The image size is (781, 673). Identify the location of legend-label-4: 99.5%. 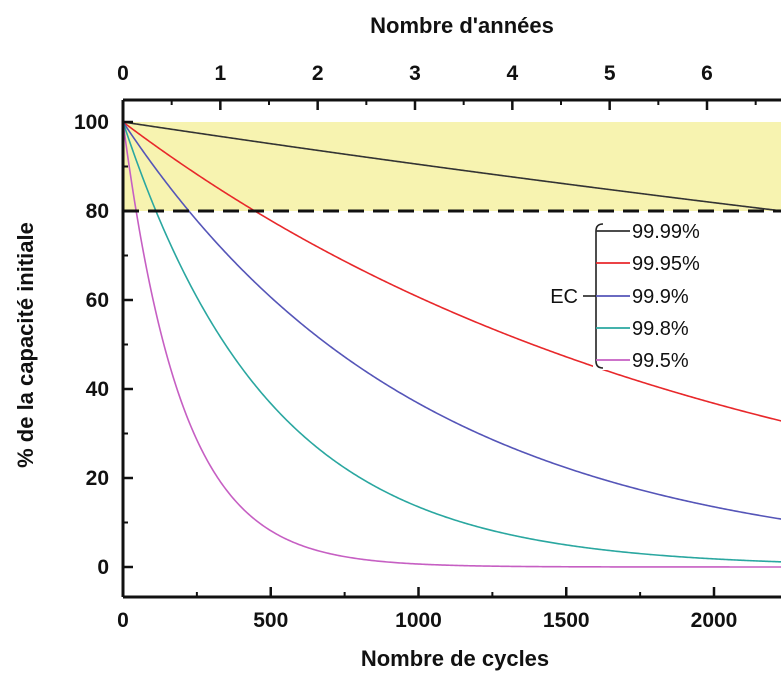
(660, 361).